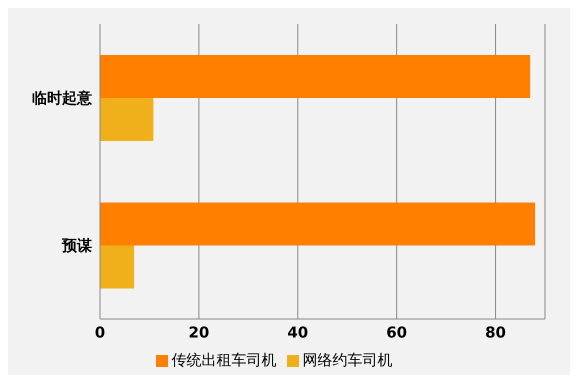 This screenshot has height=383, width=578. Describe the element at coordinates (100, 333) in the screenshot. I see `x-tick-label: 0` at that location.